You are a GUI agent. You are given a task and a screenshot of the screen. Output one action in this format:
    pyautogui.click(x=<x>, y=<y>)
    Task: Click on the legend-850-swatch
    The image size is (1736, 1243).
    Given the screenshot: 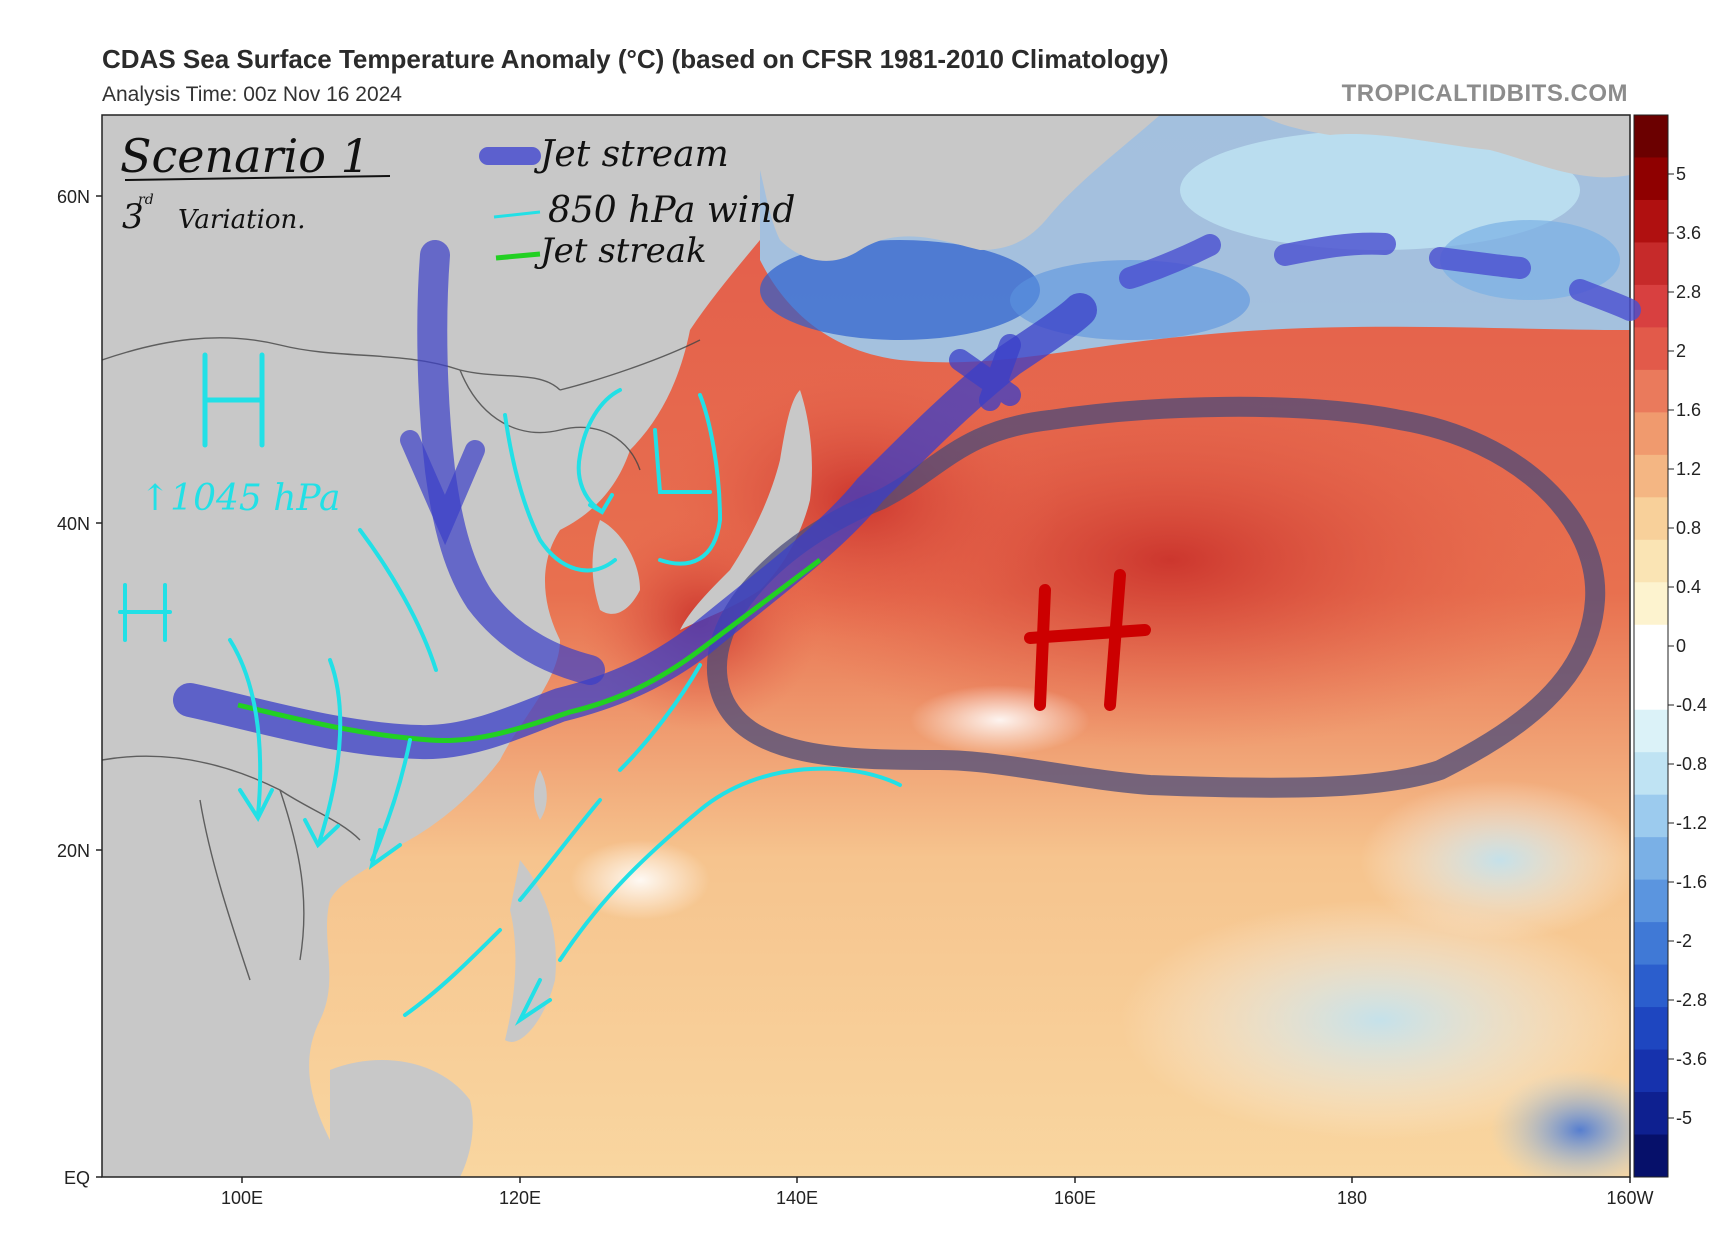 What is the action you would take?
    pyautogui.click(x=517, y=214)
    